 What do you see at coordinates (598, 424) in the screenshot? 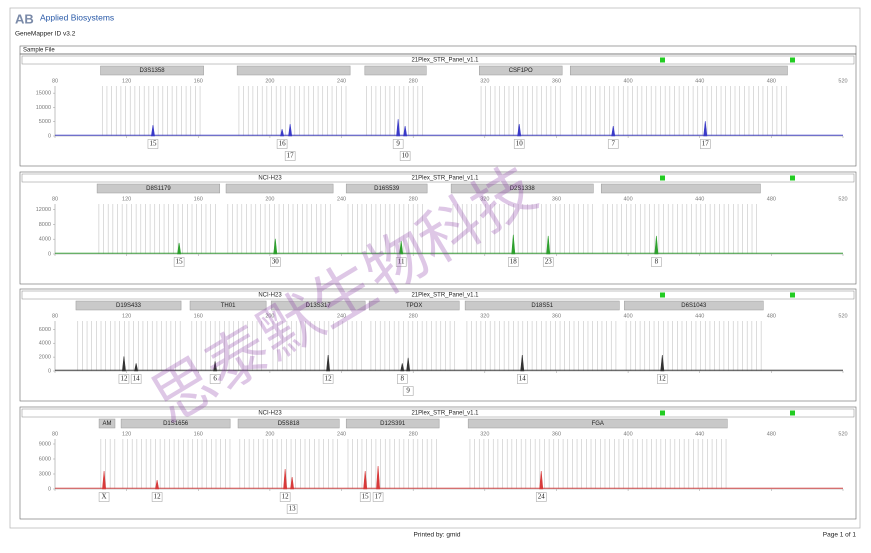
I see `marker-name: FGA` at bounding box center [598, 424].